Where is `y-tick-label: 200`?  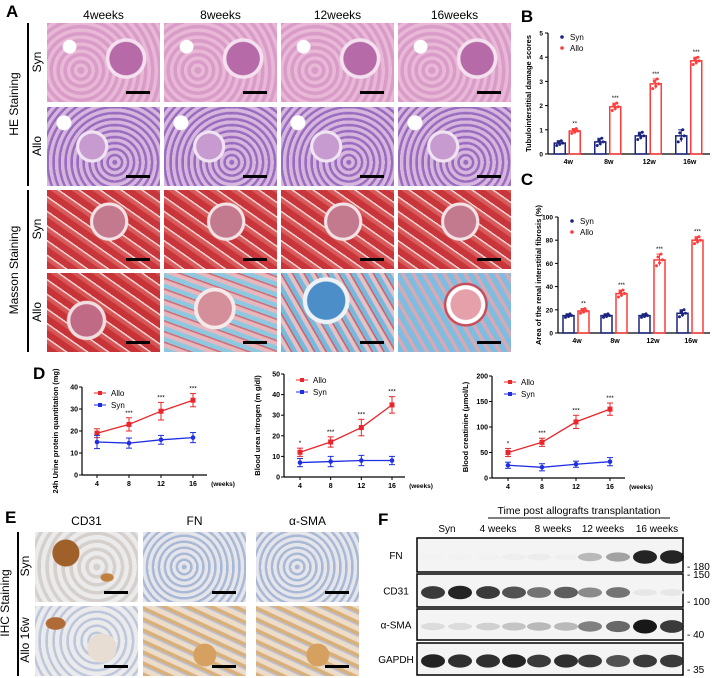 y-tick-label: 200 is located at coordinates (482, 377).